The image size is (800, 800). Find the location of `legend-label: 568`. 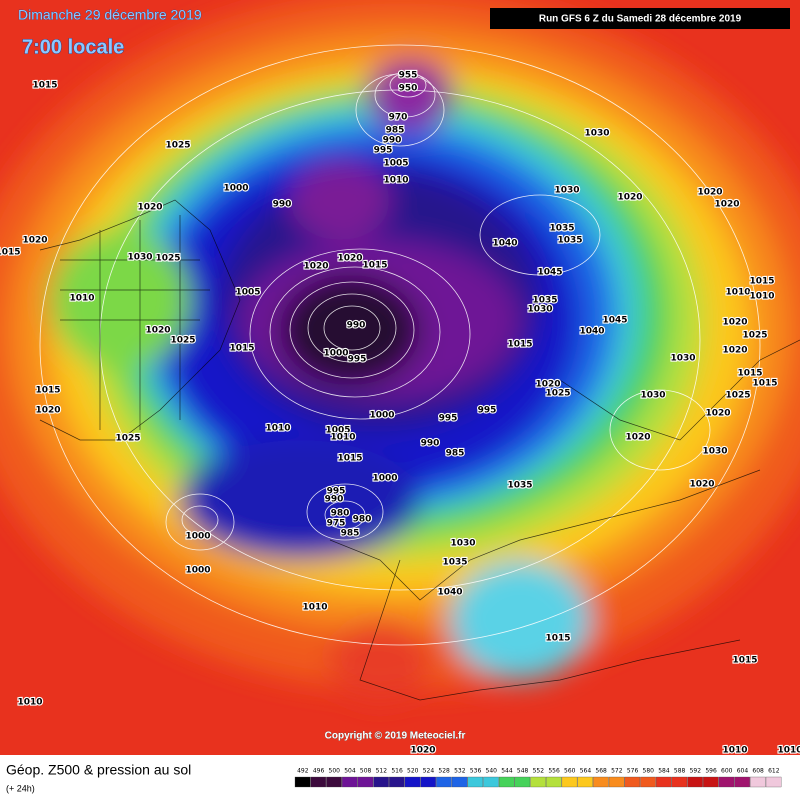

legend-label: 568 is located at coordinates (601, 771).